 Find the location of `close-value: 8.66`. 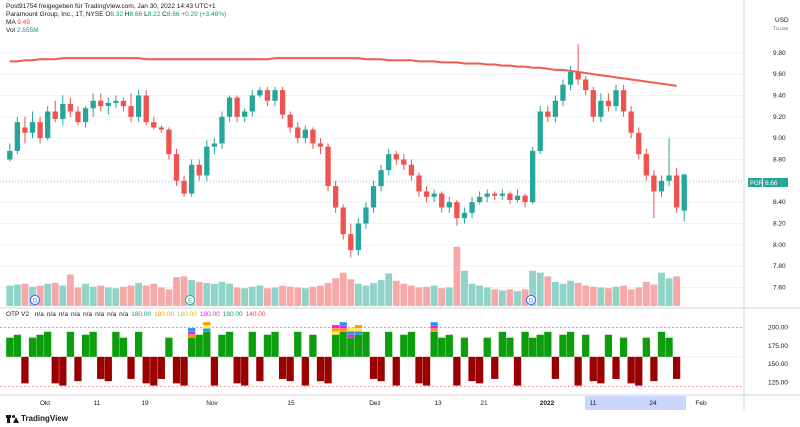

close-value: 8.66 is located at coordinates (173, 14).